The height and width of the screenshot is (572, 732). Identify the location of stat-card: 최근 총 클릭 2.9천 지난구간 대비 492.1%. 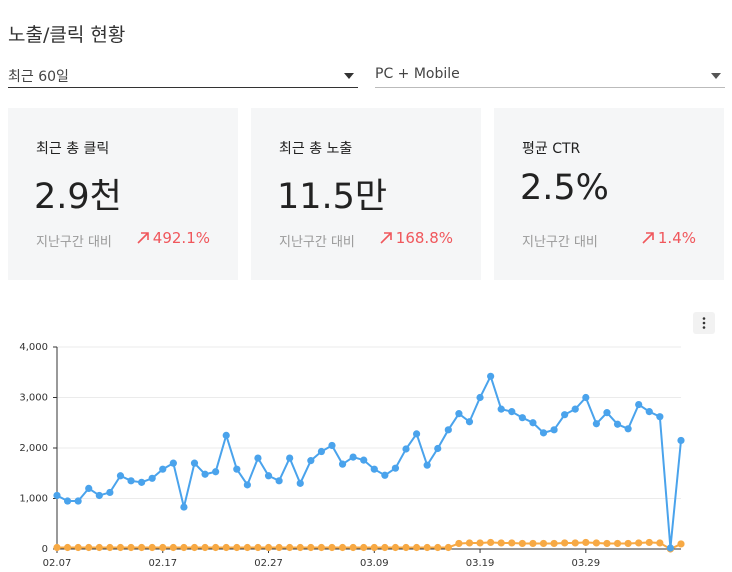
(123, 194).